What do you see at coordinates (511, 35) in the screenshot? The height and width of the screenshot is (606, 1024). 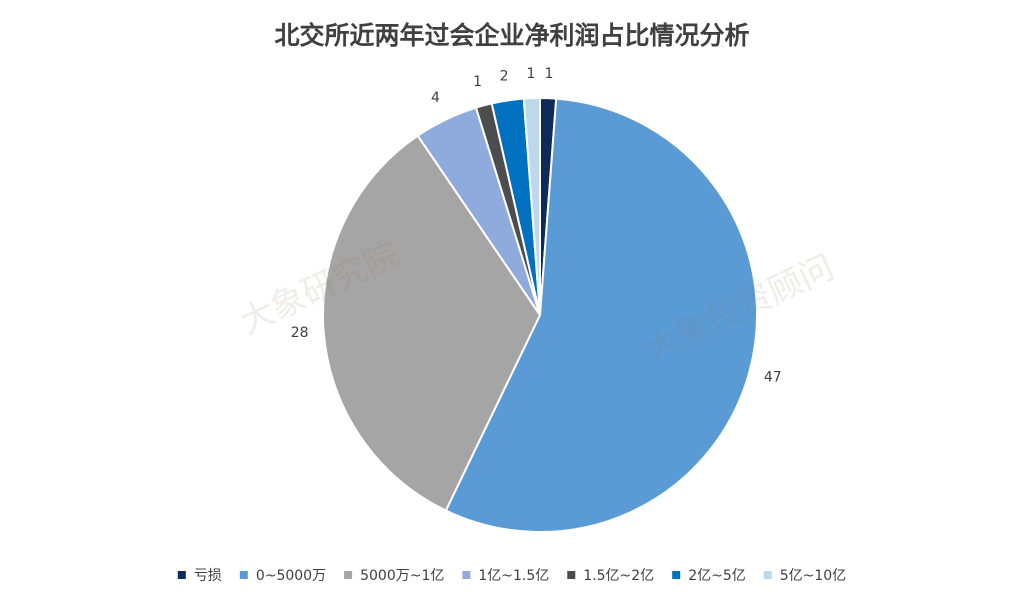 I see `chart-title: 北交所近两年过会企业净利润占比情况分析` at bounding box center [511, 35].